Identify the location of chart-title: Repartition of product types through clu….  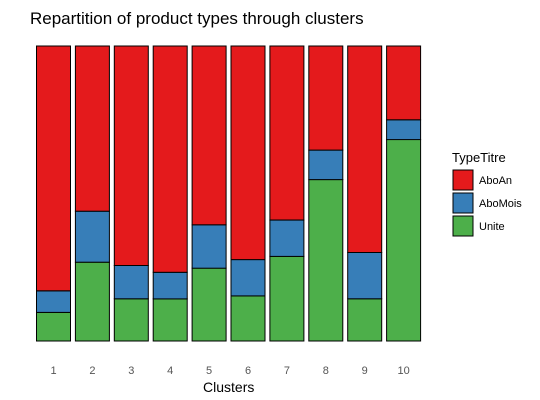
(197, 18).